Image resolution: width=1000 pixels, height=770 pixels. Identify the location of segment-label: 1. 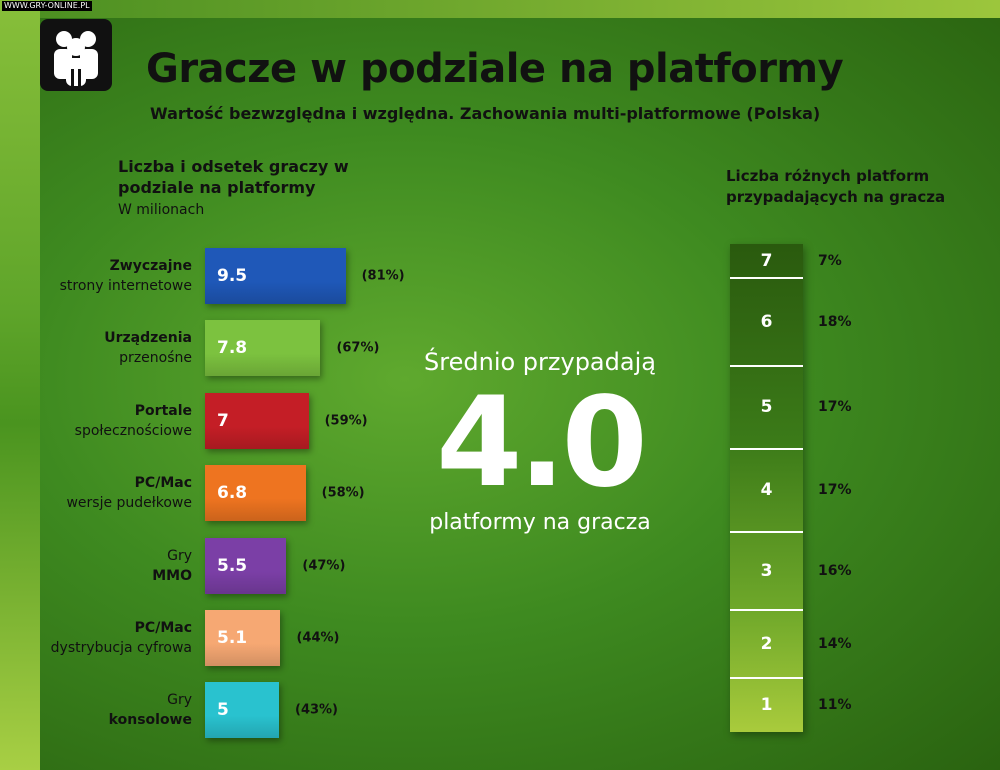
(766, 705).